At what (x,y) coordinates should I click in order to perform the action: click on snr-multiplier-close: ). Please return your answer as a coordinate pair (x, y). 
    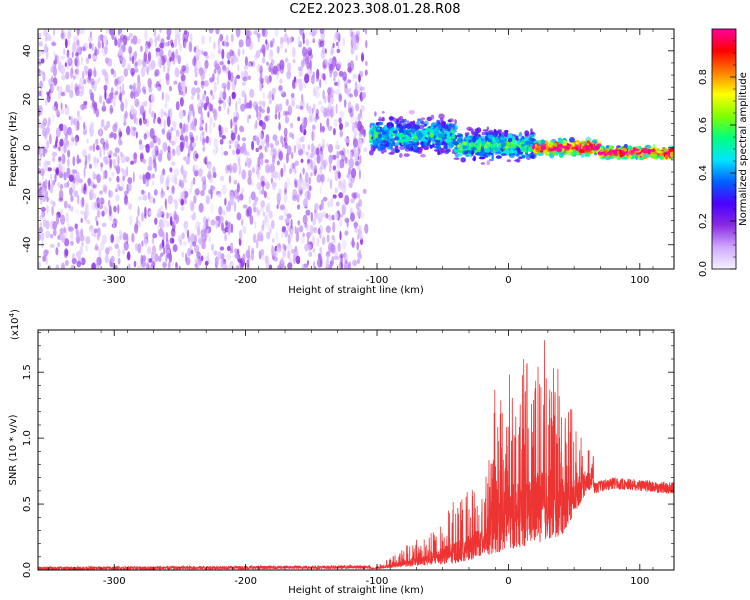
    Looking at the image, I should click on (15, 311).